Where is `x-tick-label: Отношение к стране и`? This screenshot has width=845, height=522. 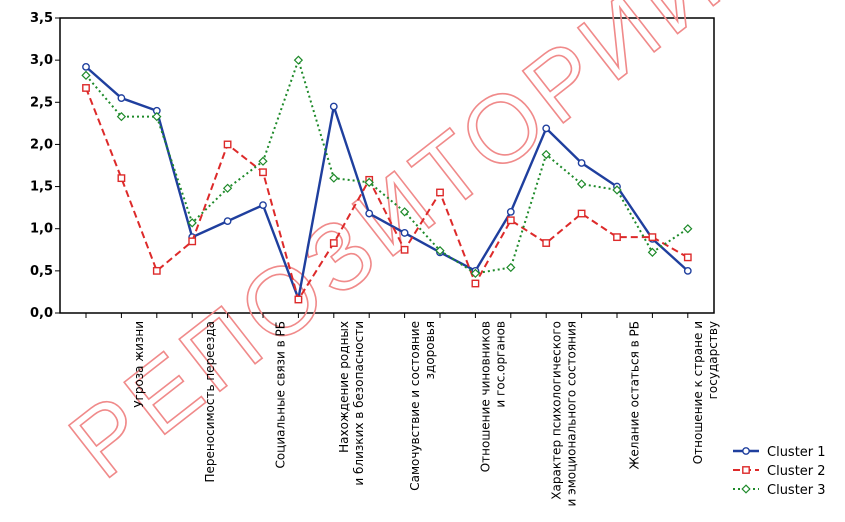 x-tick-label: Отношение к стране и is located at coordinates (698, 392).